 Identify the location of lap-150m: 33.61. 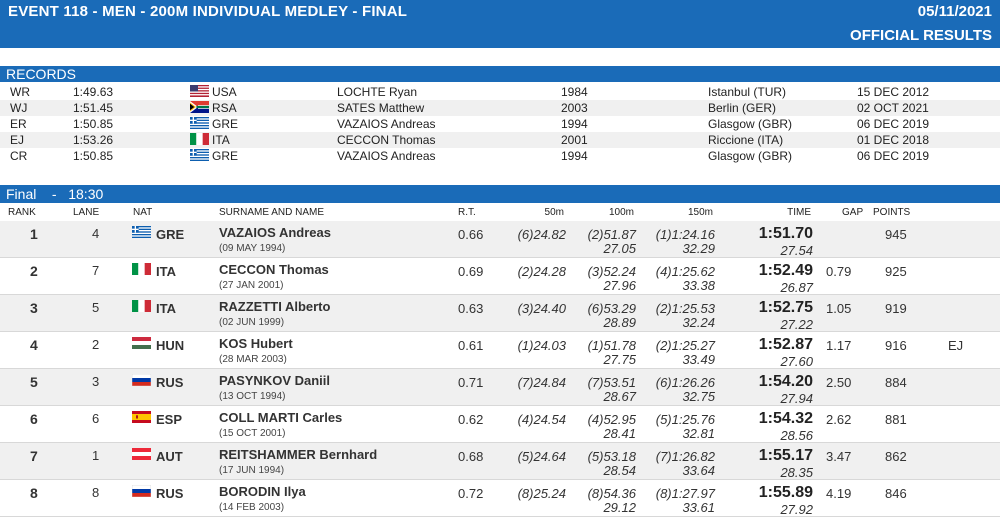
(698, 507).